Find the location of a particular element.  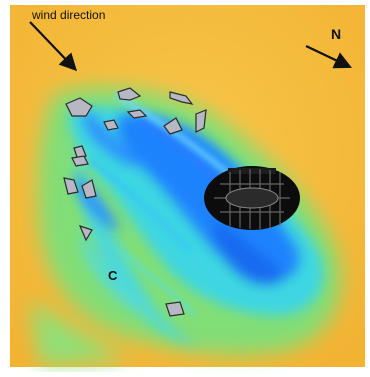

wind-direction-label: wind direction is located at coordinates (69, 15).